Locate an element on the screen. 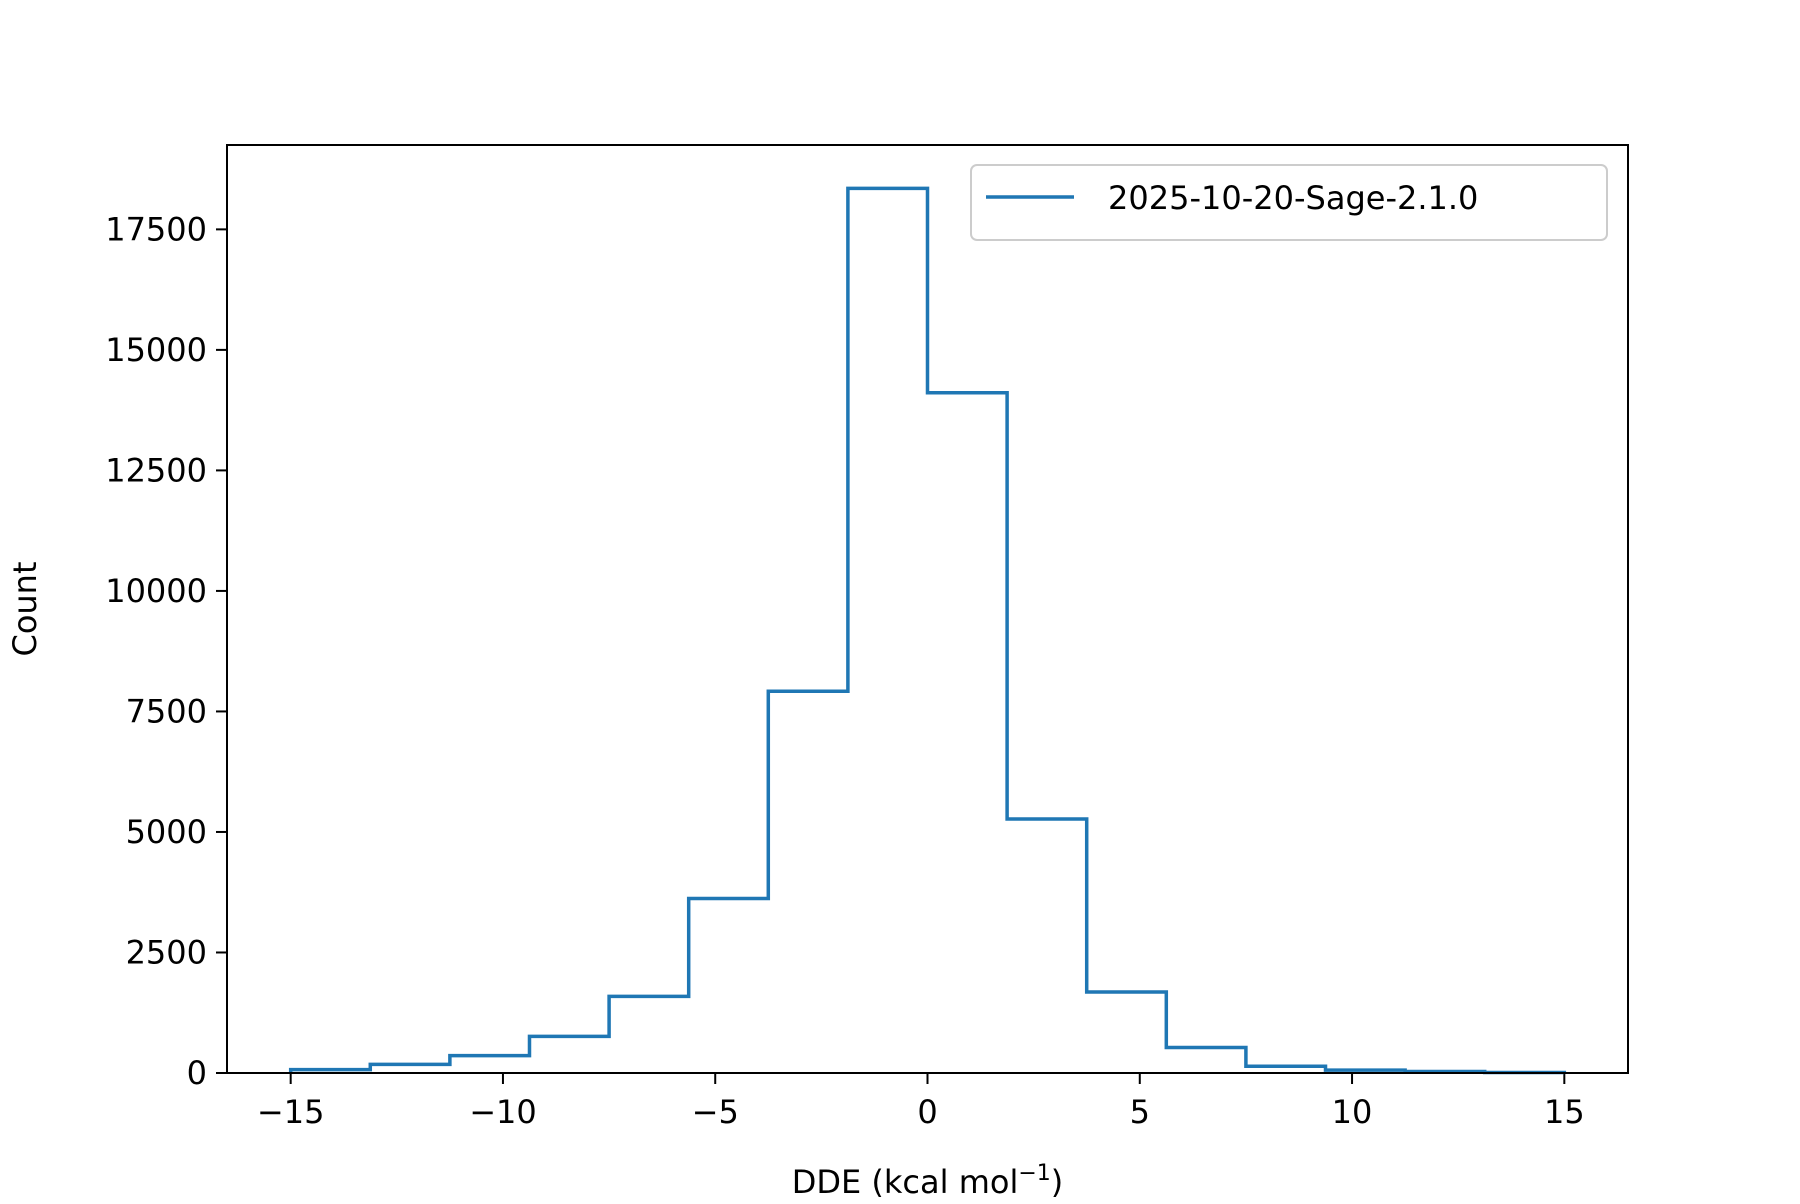 The height and width of the screenshot is (1204, 1800). x-axis-label: DDE (kcal mol−1) is located at coordinates (928, 1180).